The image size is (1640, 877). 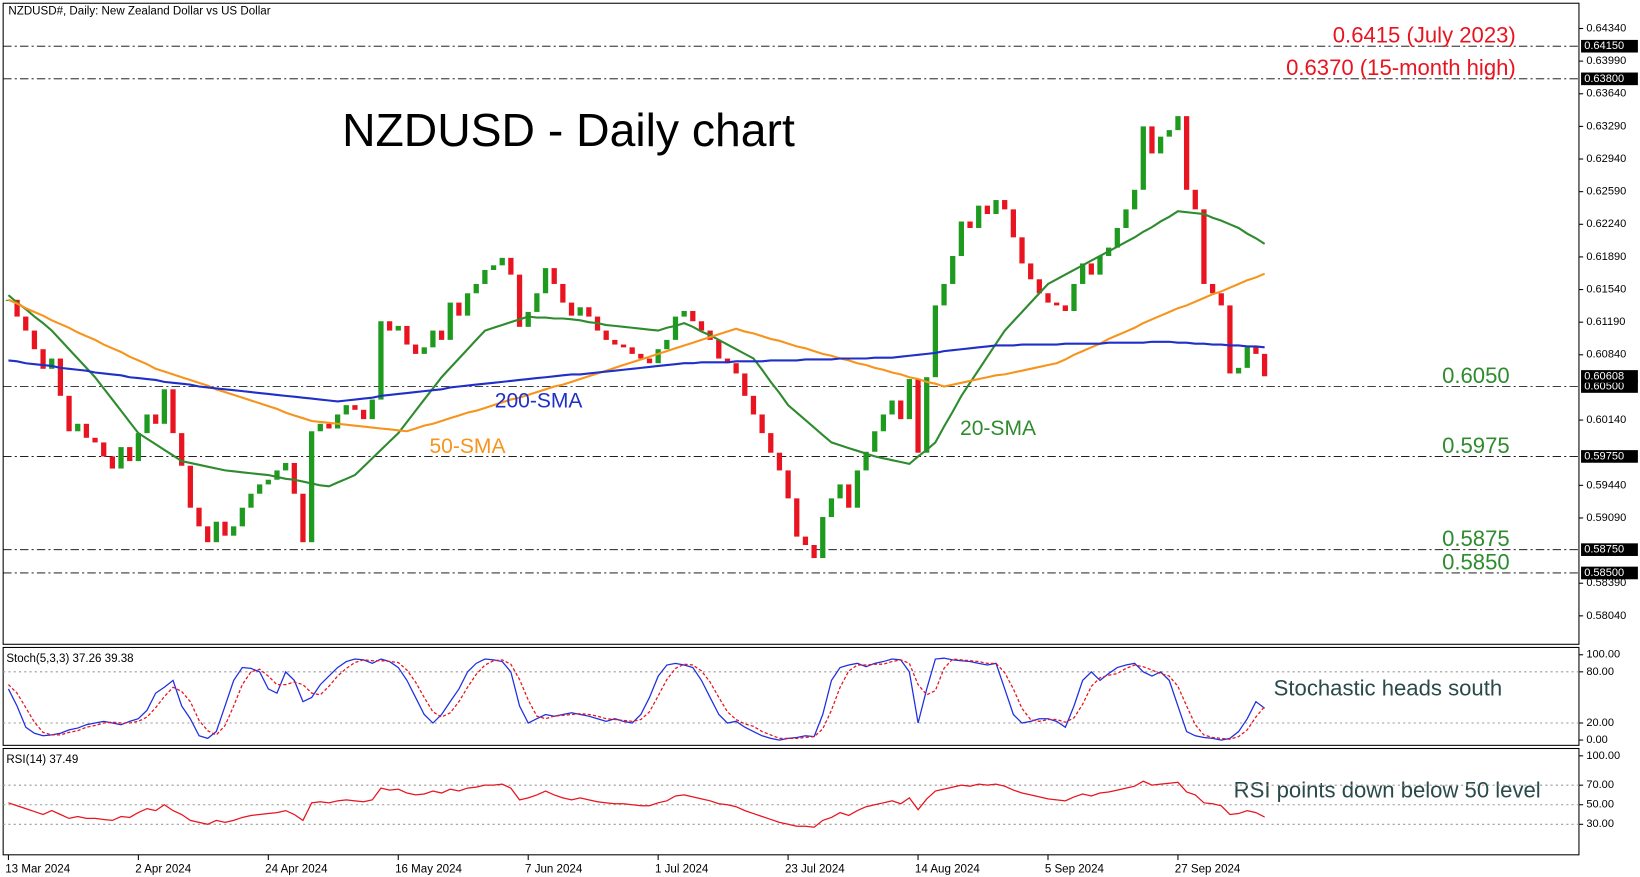 I want to click on level-label: 0.59750, so click(x=1604, y=456).